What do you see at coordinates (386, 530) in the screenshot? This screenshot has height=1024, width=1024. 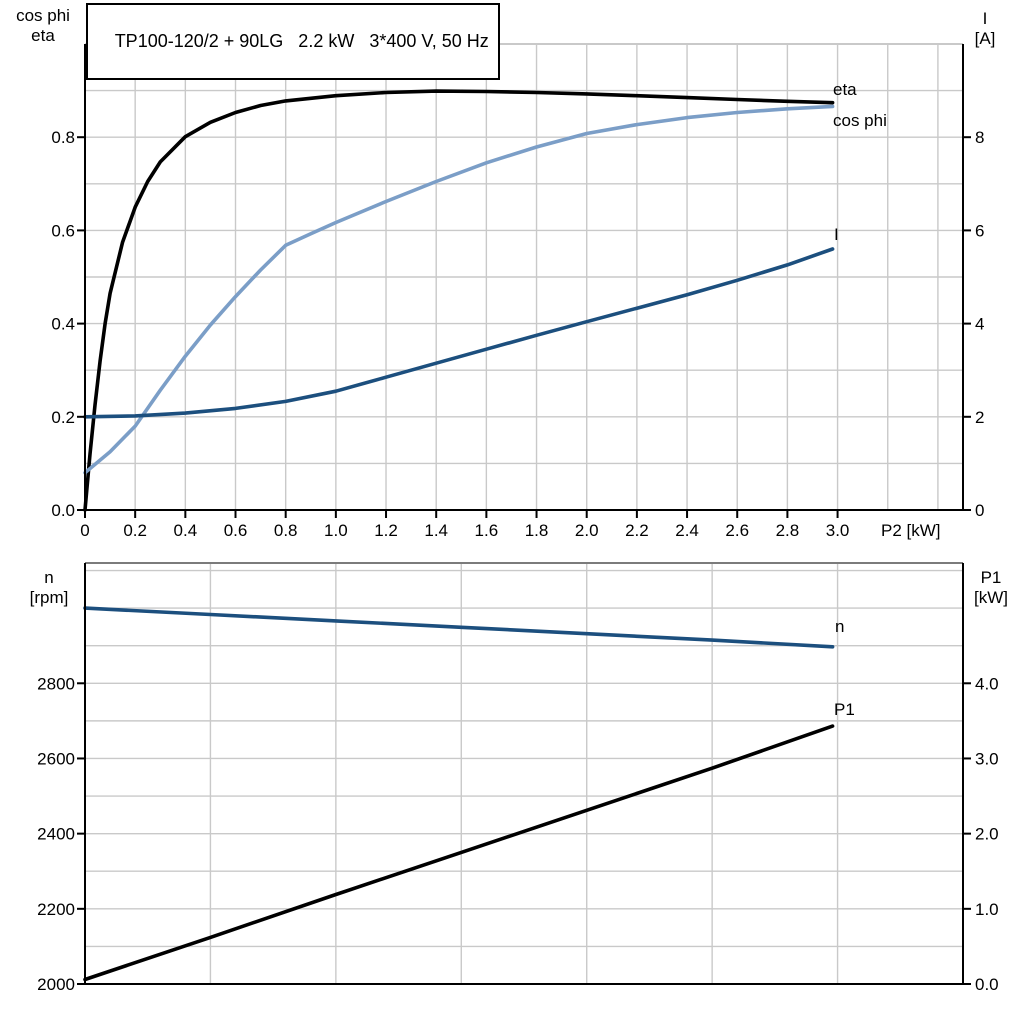 I see `x-axis-tick-label: 1.2` at bounding box center [386, 530].